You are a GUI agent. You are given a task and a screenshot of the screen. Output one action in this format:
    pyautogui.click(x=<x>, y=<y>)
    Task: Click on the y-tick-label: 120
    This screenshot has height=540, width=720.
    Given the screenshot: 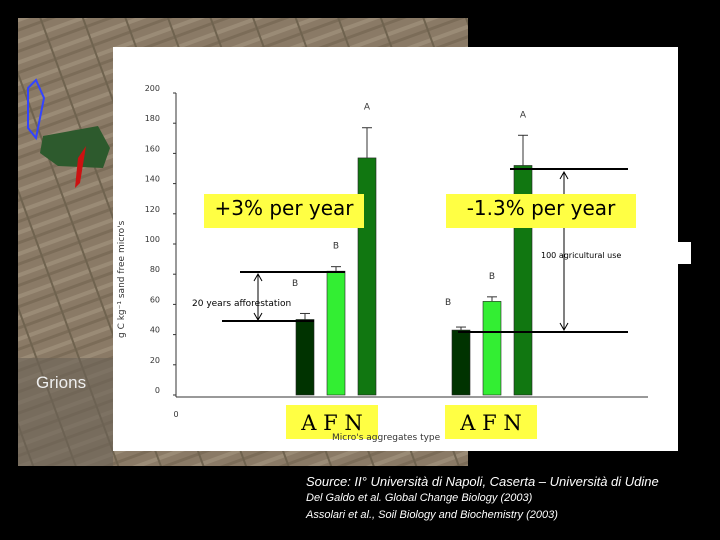 What is the action you would take?
    pyautogui.click(x=152, y=209)
    